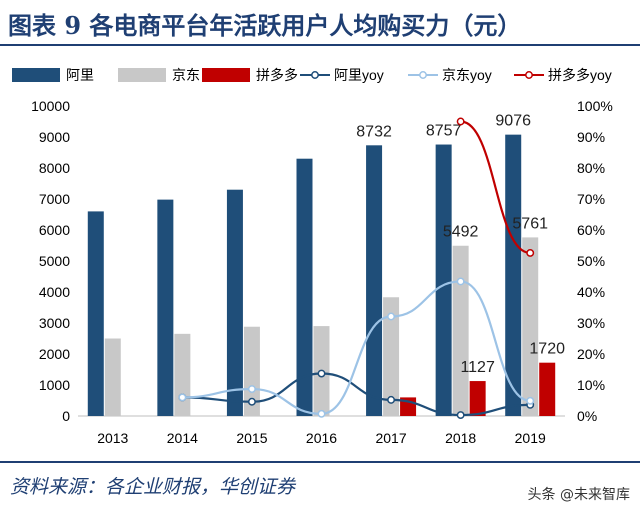  Describe the element at coordinates (251, 438) in the screenshot. I see `x-tick-label-2: 2015` at that location.